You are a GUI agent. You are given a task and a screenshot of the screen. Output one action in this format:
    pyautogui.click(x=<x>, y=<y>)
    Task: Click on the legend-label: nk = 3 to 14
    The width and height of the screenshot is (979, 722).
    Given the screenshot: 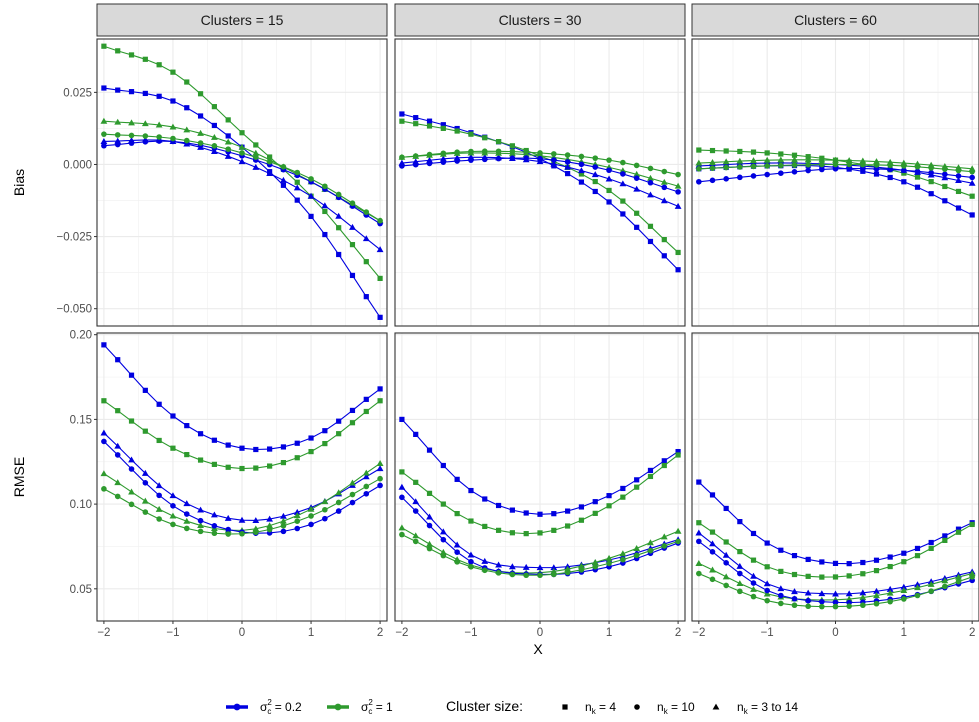 What is the action you would take?
    pyautogui.click(x=767, y=708)
    